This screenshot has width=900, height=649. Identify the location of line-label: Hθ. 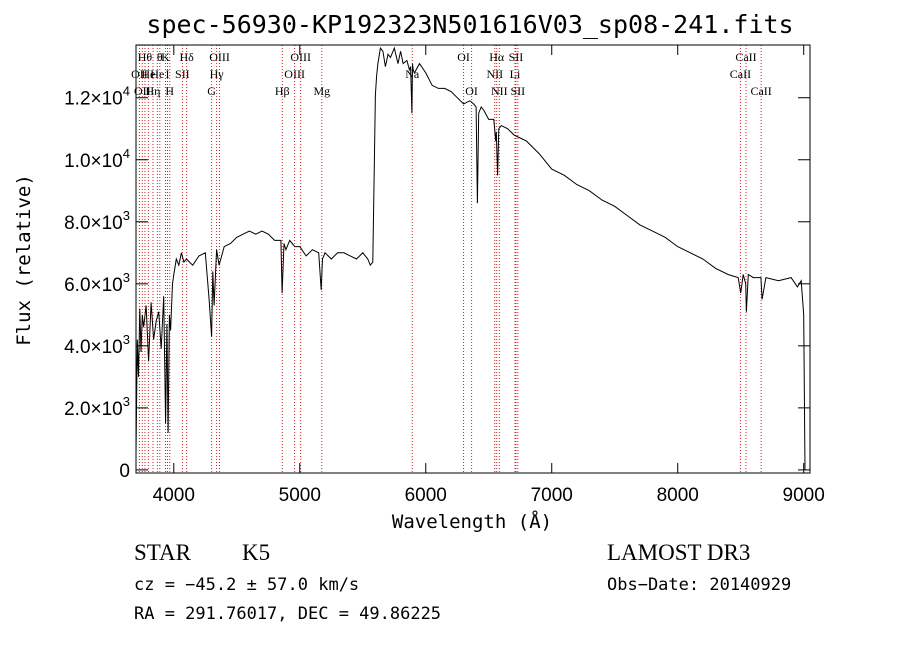
(145, 57).